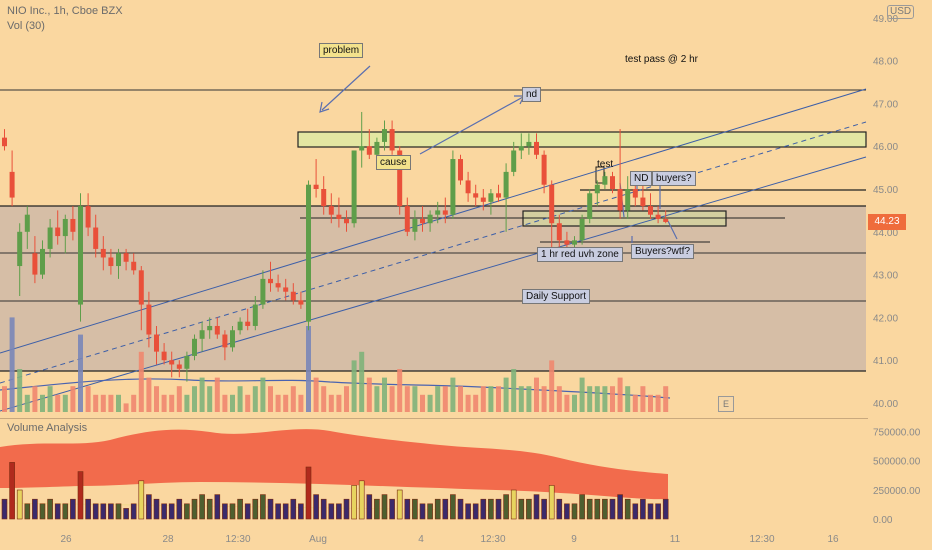  I want to click on price-tick-label: 42.00, so click(885, 318).